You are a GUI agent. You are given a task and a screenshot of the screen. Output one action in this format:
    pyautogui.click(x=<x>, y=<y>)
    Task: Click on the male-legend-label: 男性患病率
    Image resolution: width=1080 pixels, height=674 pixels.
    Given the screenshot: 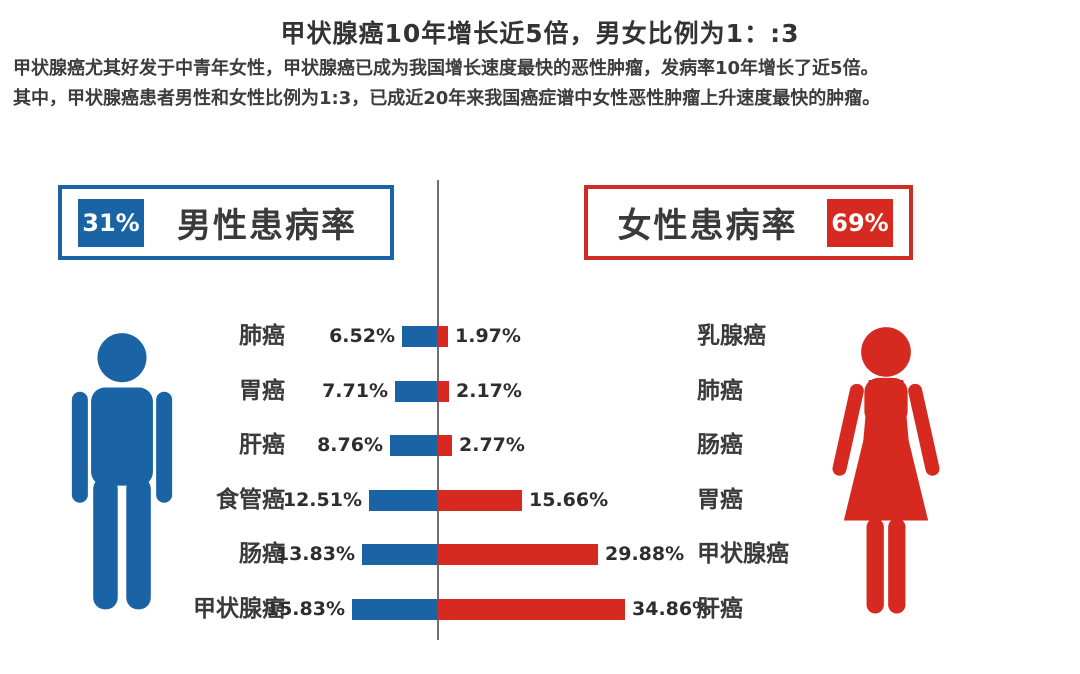 What is the action you would take?
    pyautogui.click(x=267, y=226)
    